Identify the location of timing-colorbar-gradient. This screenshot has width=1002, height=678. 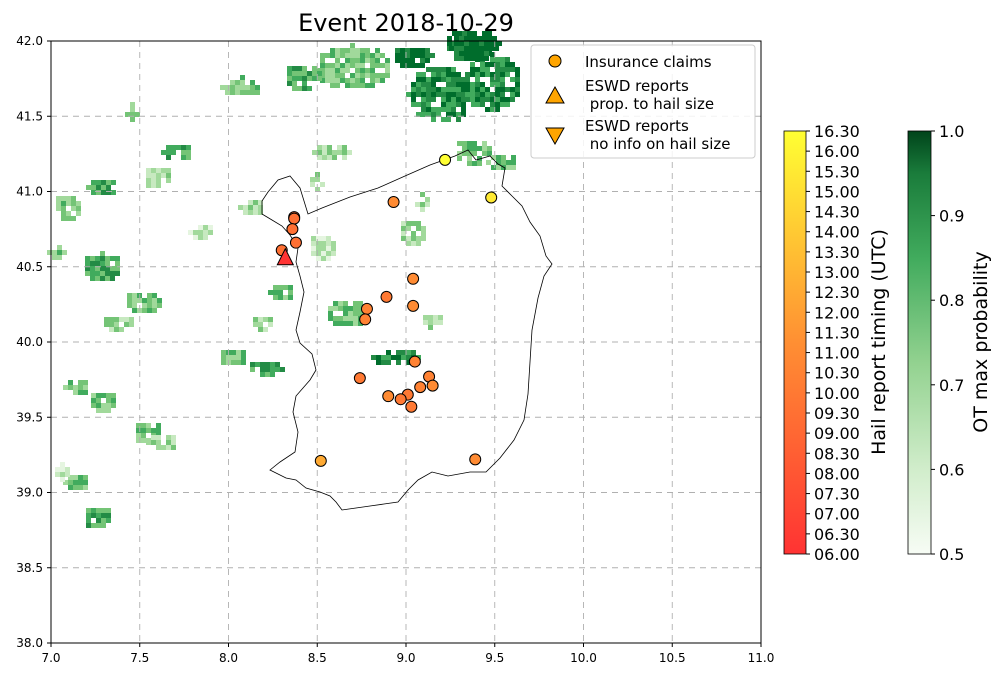
(795, 342).